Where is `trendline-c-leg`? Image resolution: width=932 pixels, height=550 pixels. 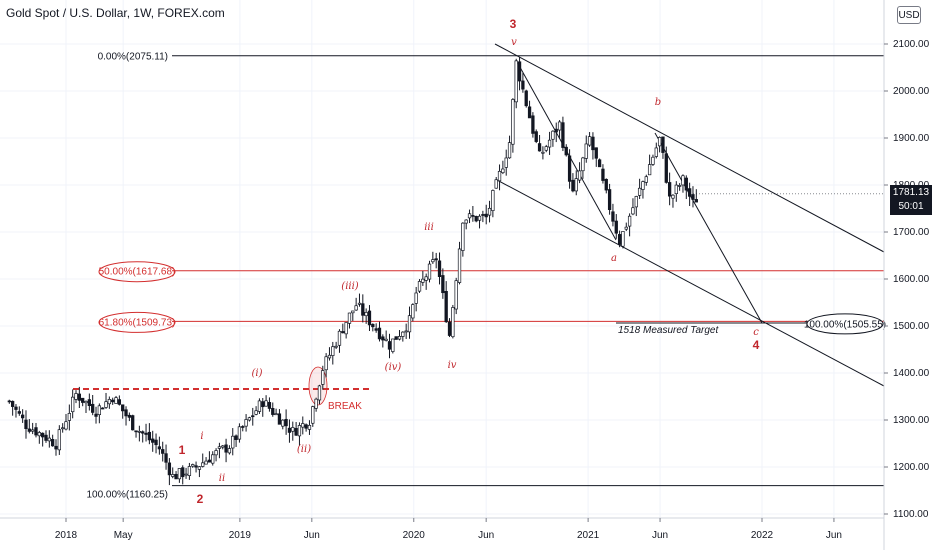 trendline-c-leg is located at coordinates (708, 228).